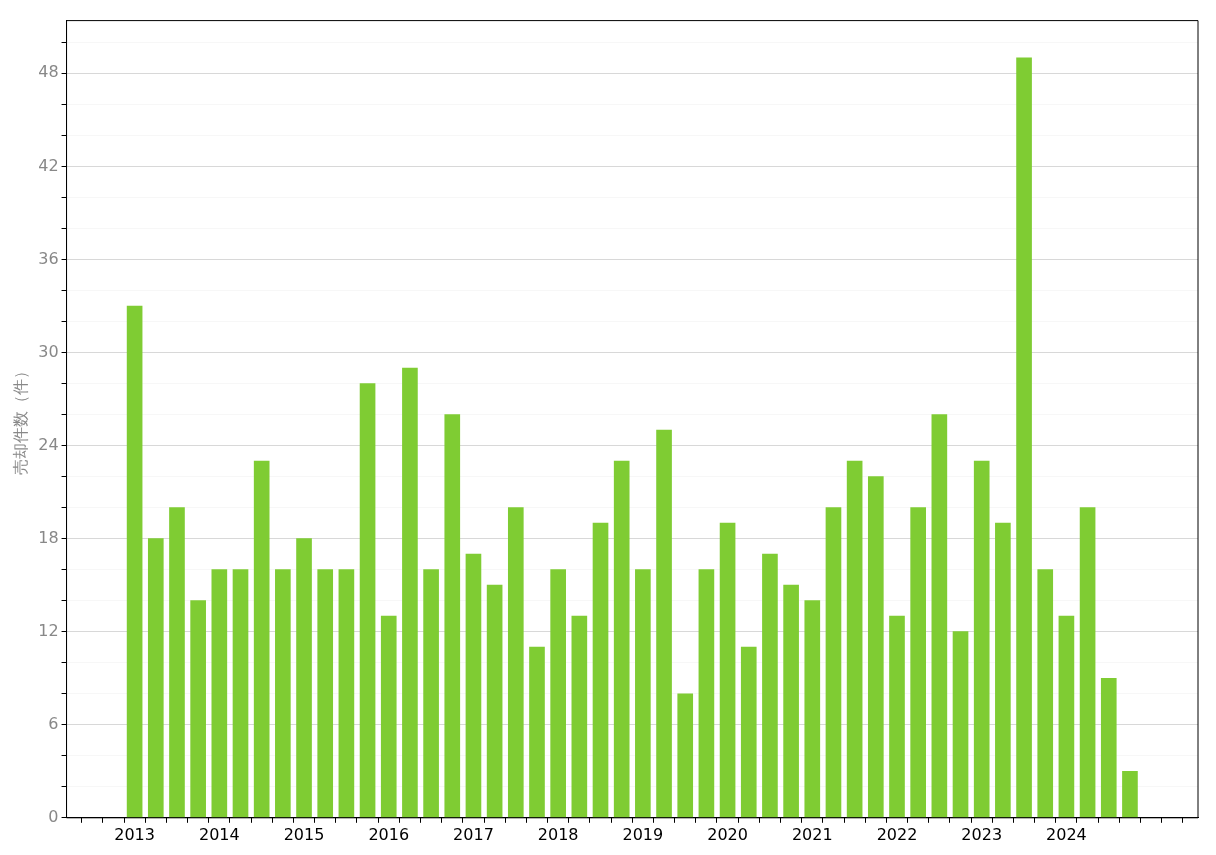 The height and width of the screenshot is (855, 1216). I want to click on x-tick-label: 2023, so click(982, 834).